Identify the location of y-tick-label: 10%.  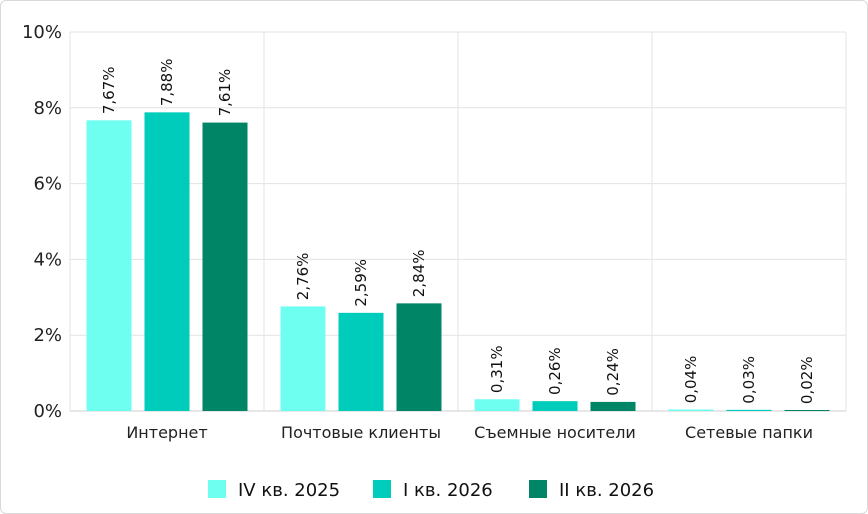
(42, 32).